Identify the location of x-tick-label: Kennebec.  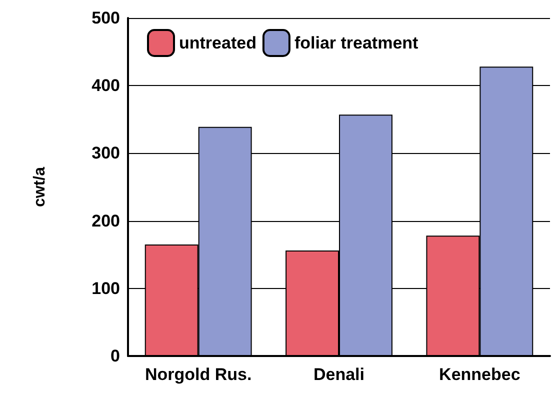
(479, 374).